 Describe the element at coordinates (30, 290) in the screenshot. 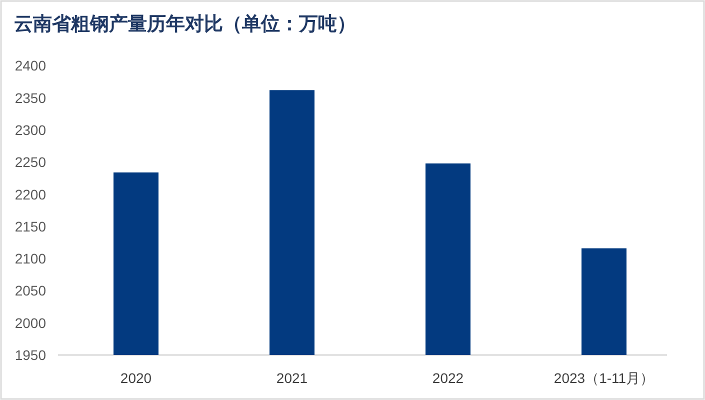

I see `y-tick-label: 2050` at that location.